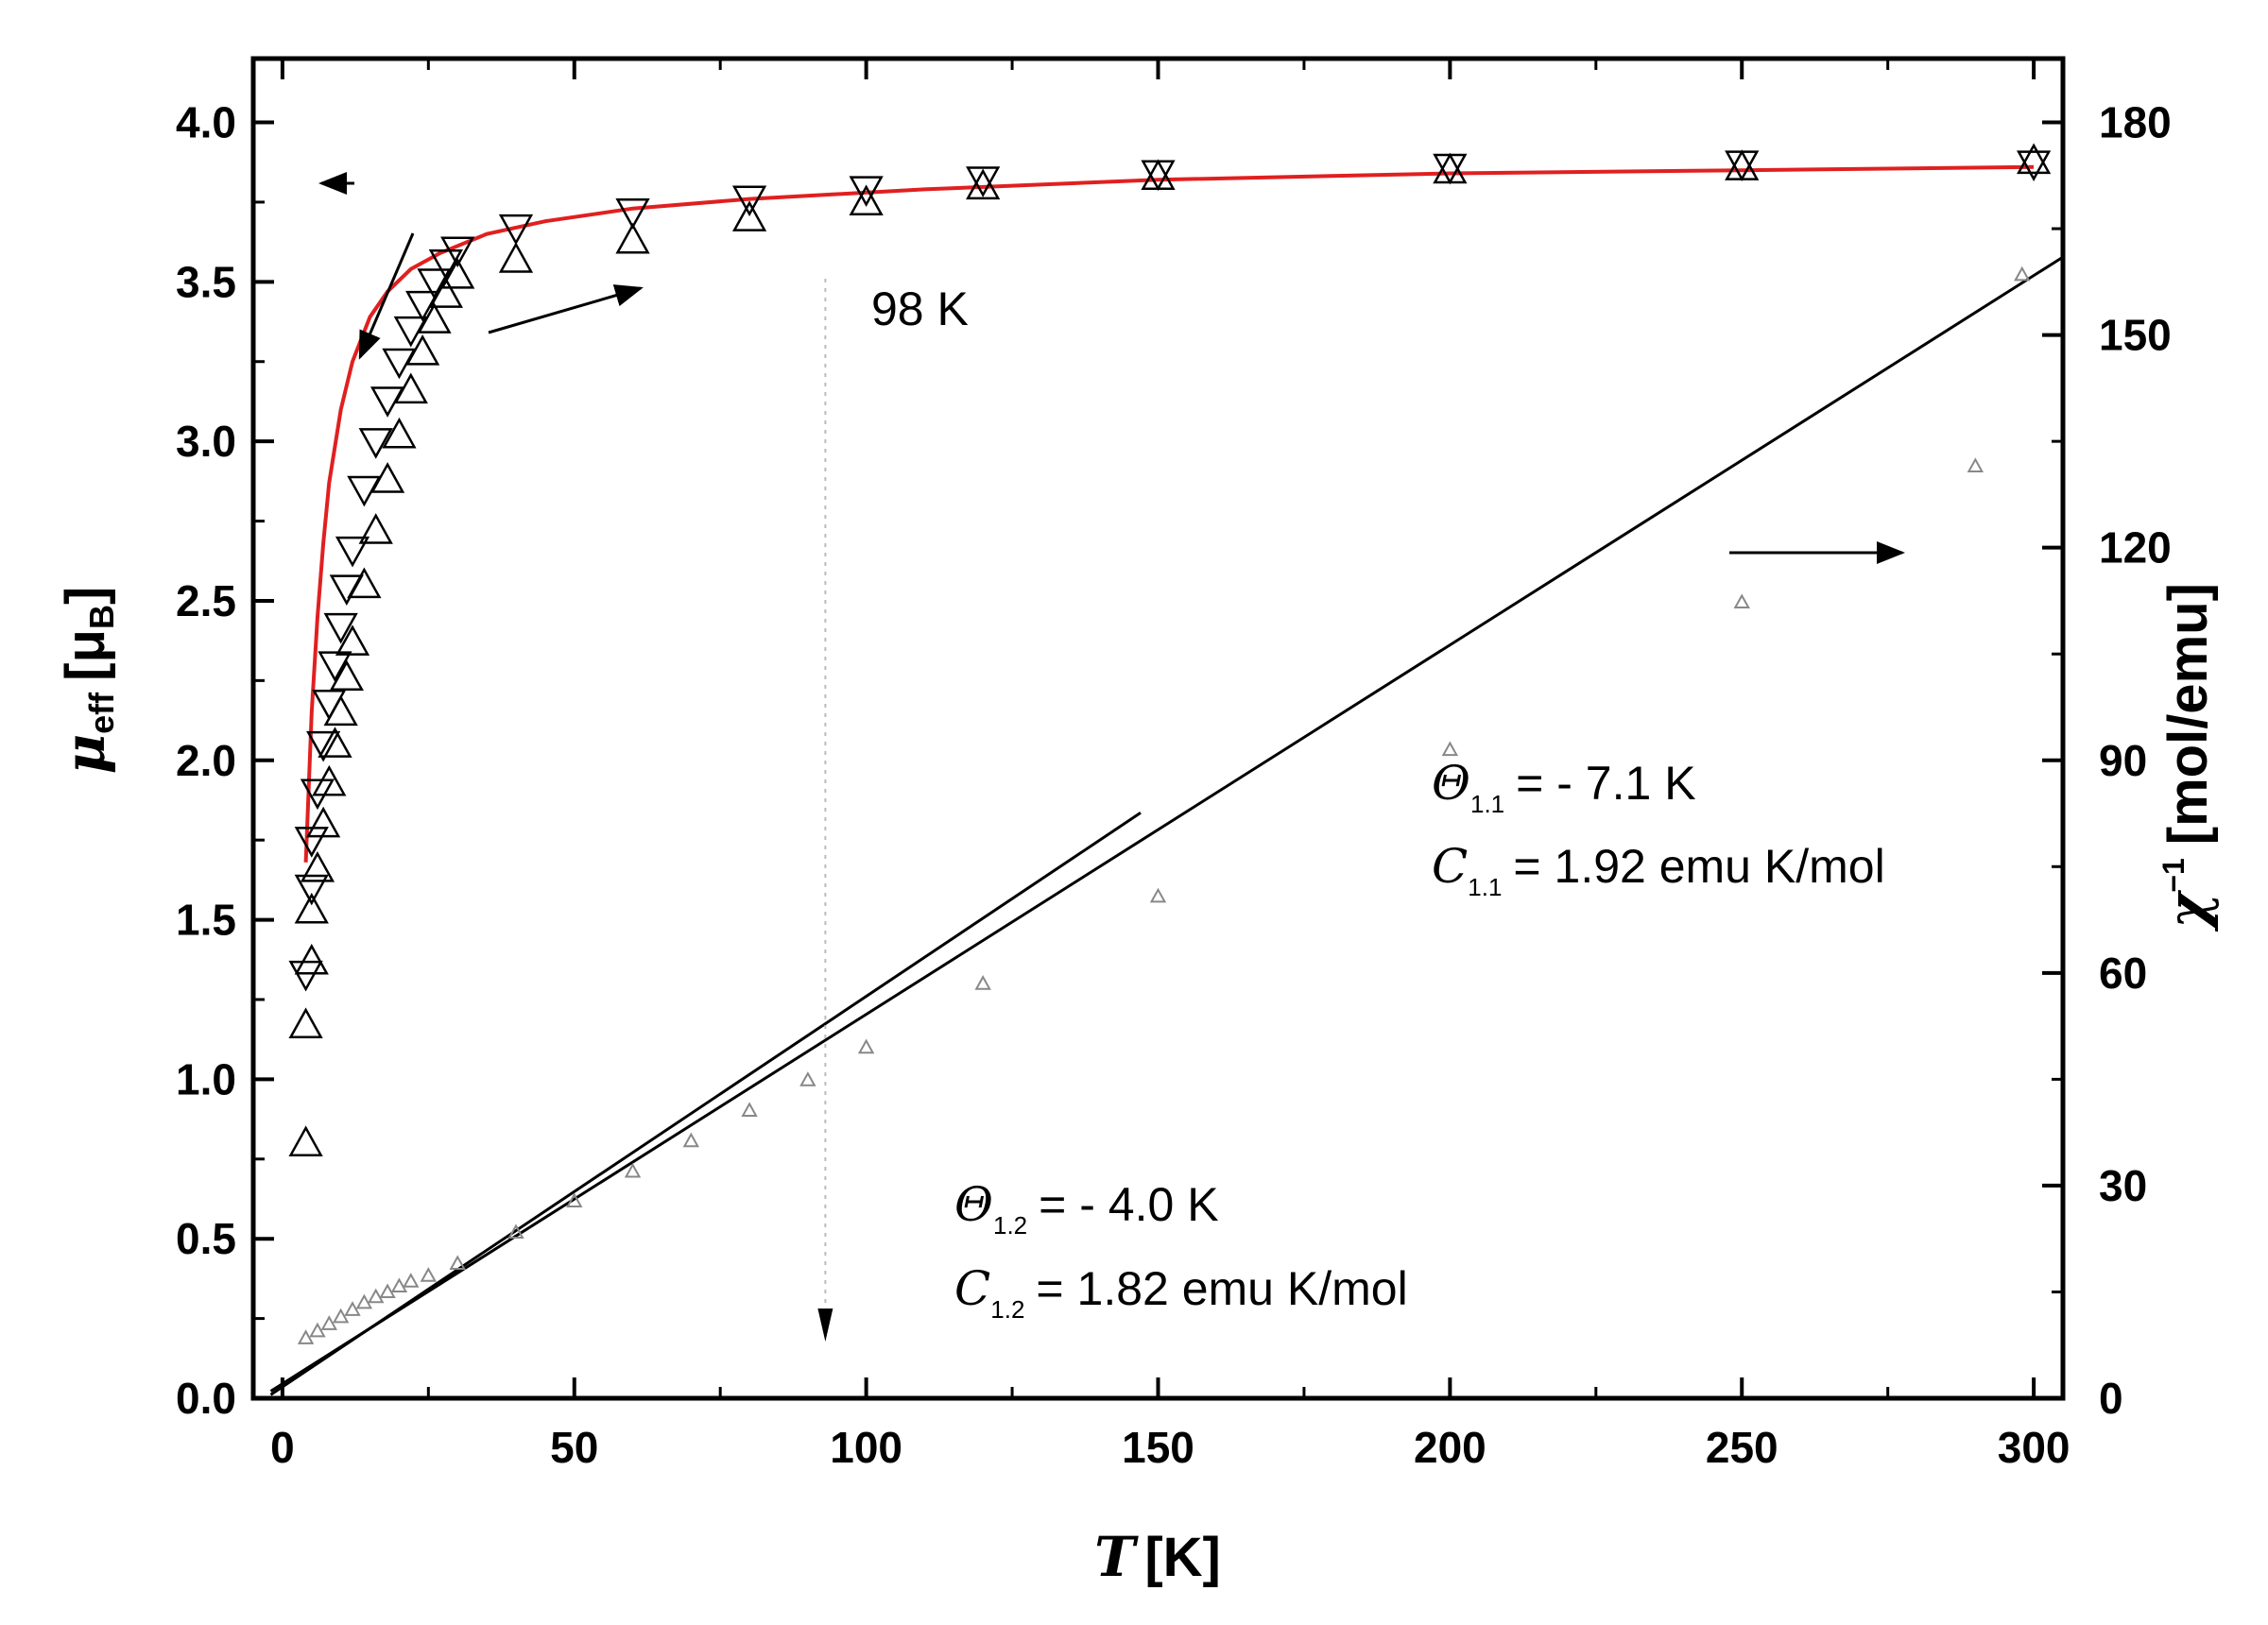  I want to click on x-tick-label: 100, so click(866, 1448).